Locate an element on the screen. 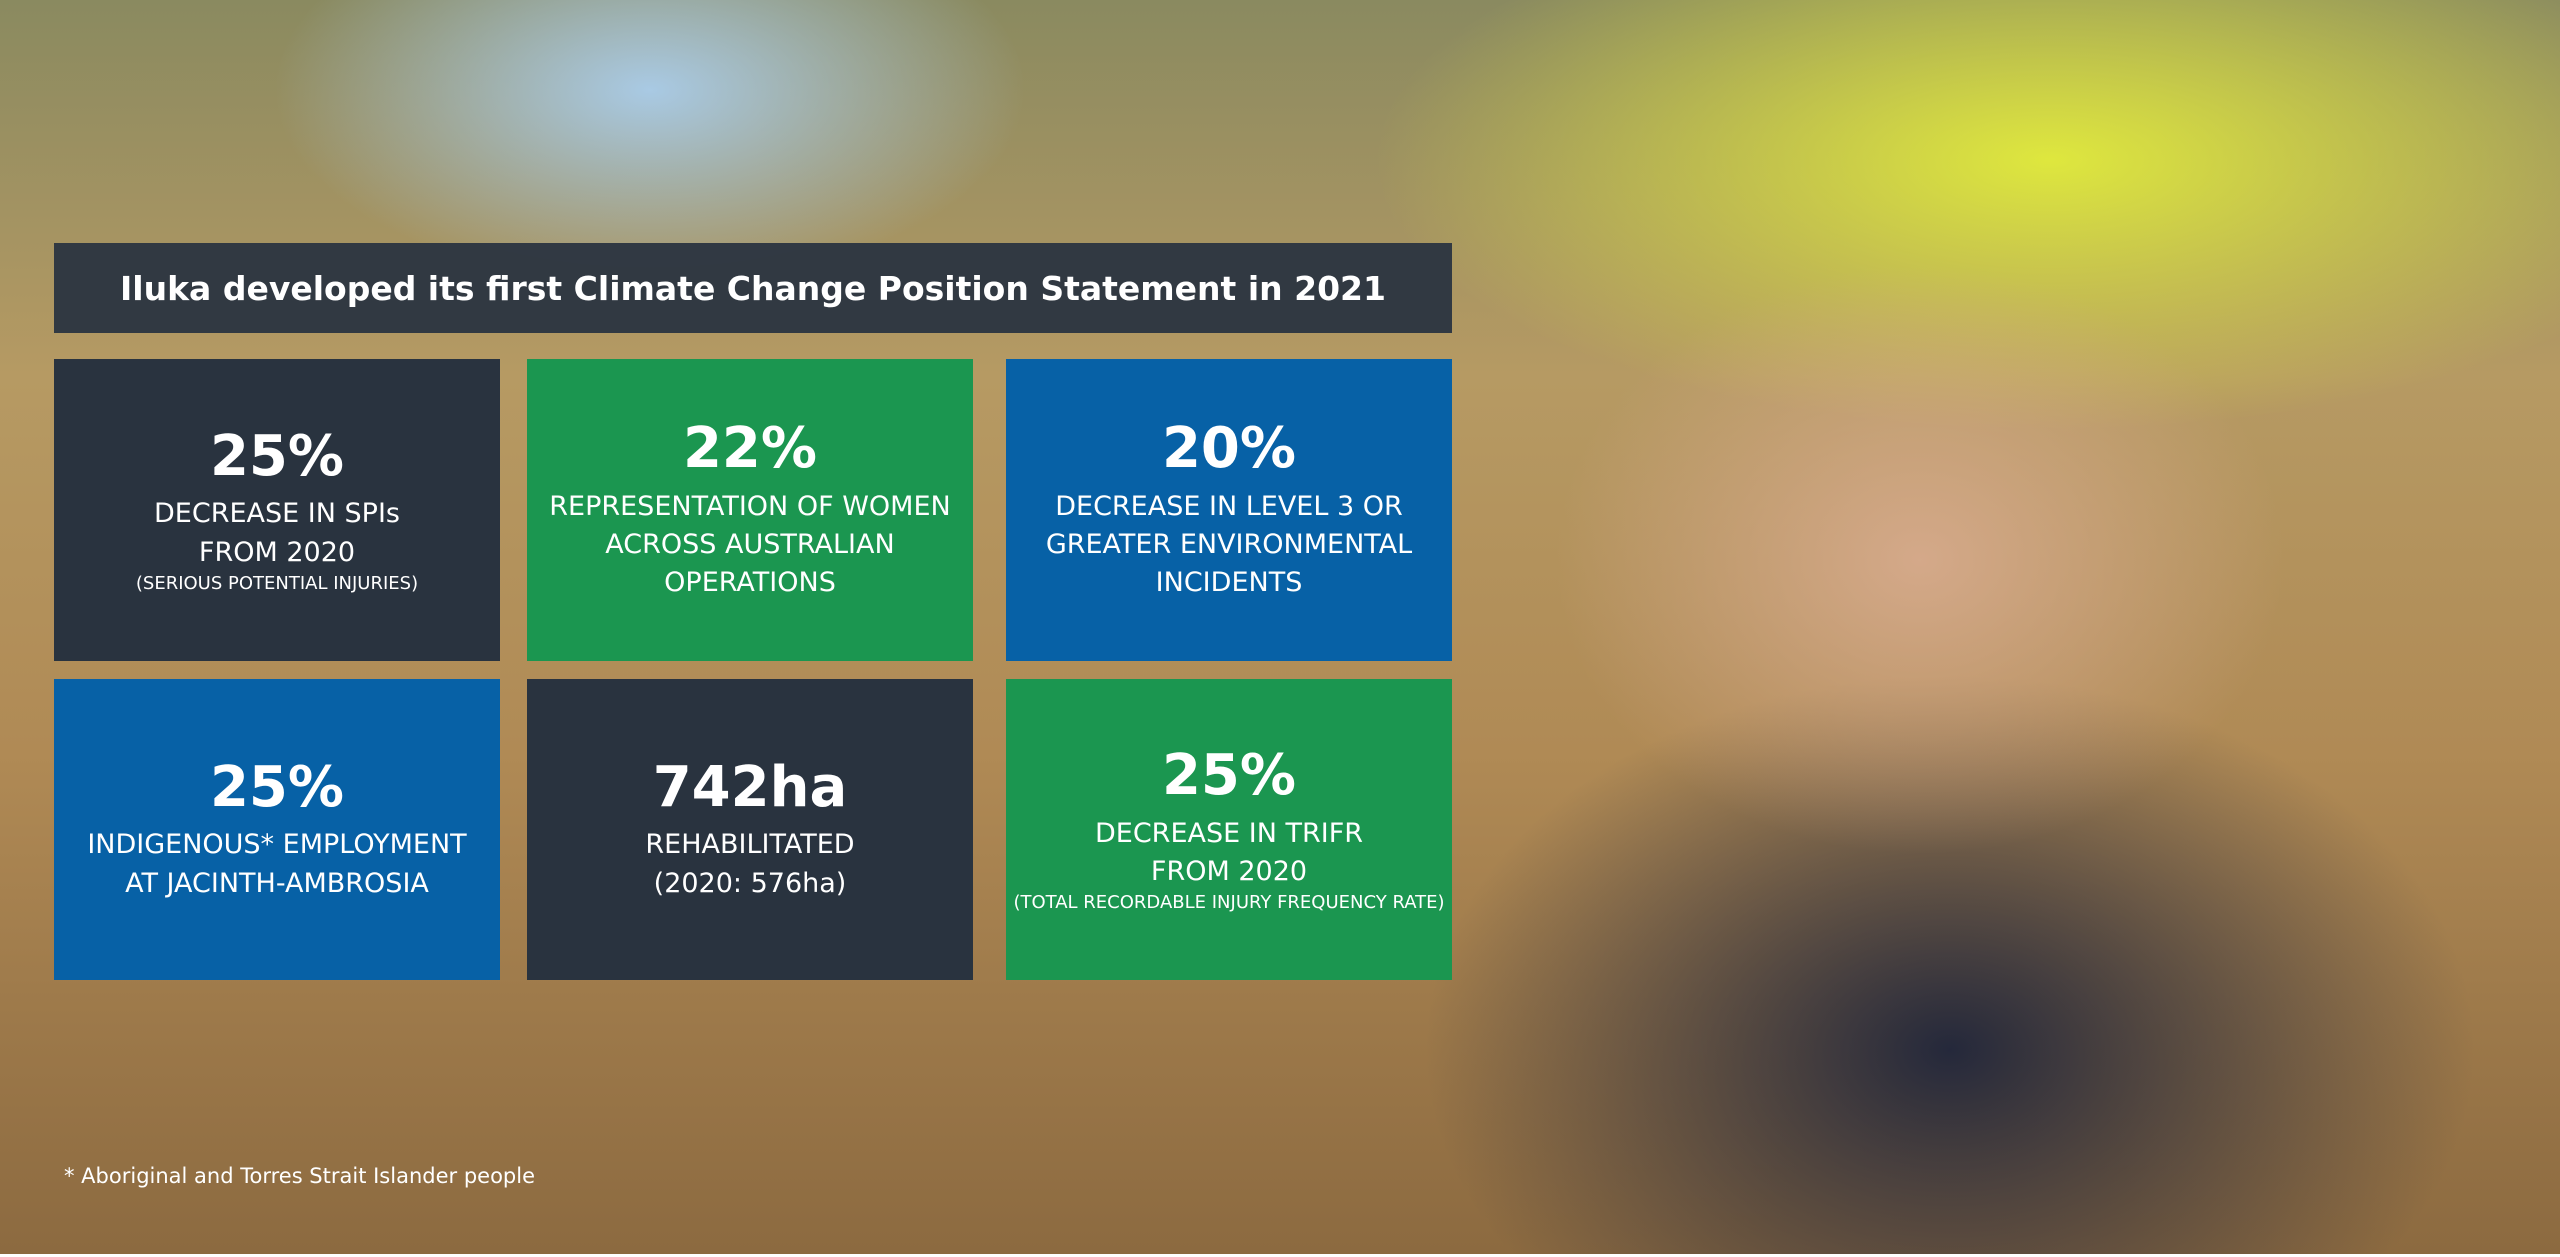 This screenshot has height=1257, width=2560. stat-text: INCIDENTS is located at coordinates (1229, 583).